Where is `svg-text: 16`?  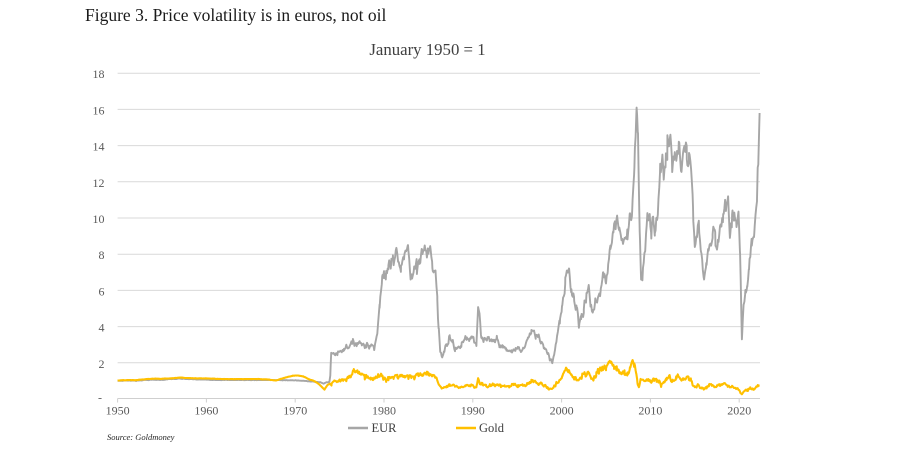 svg-text: 16 is located at coordinates (99, 110).